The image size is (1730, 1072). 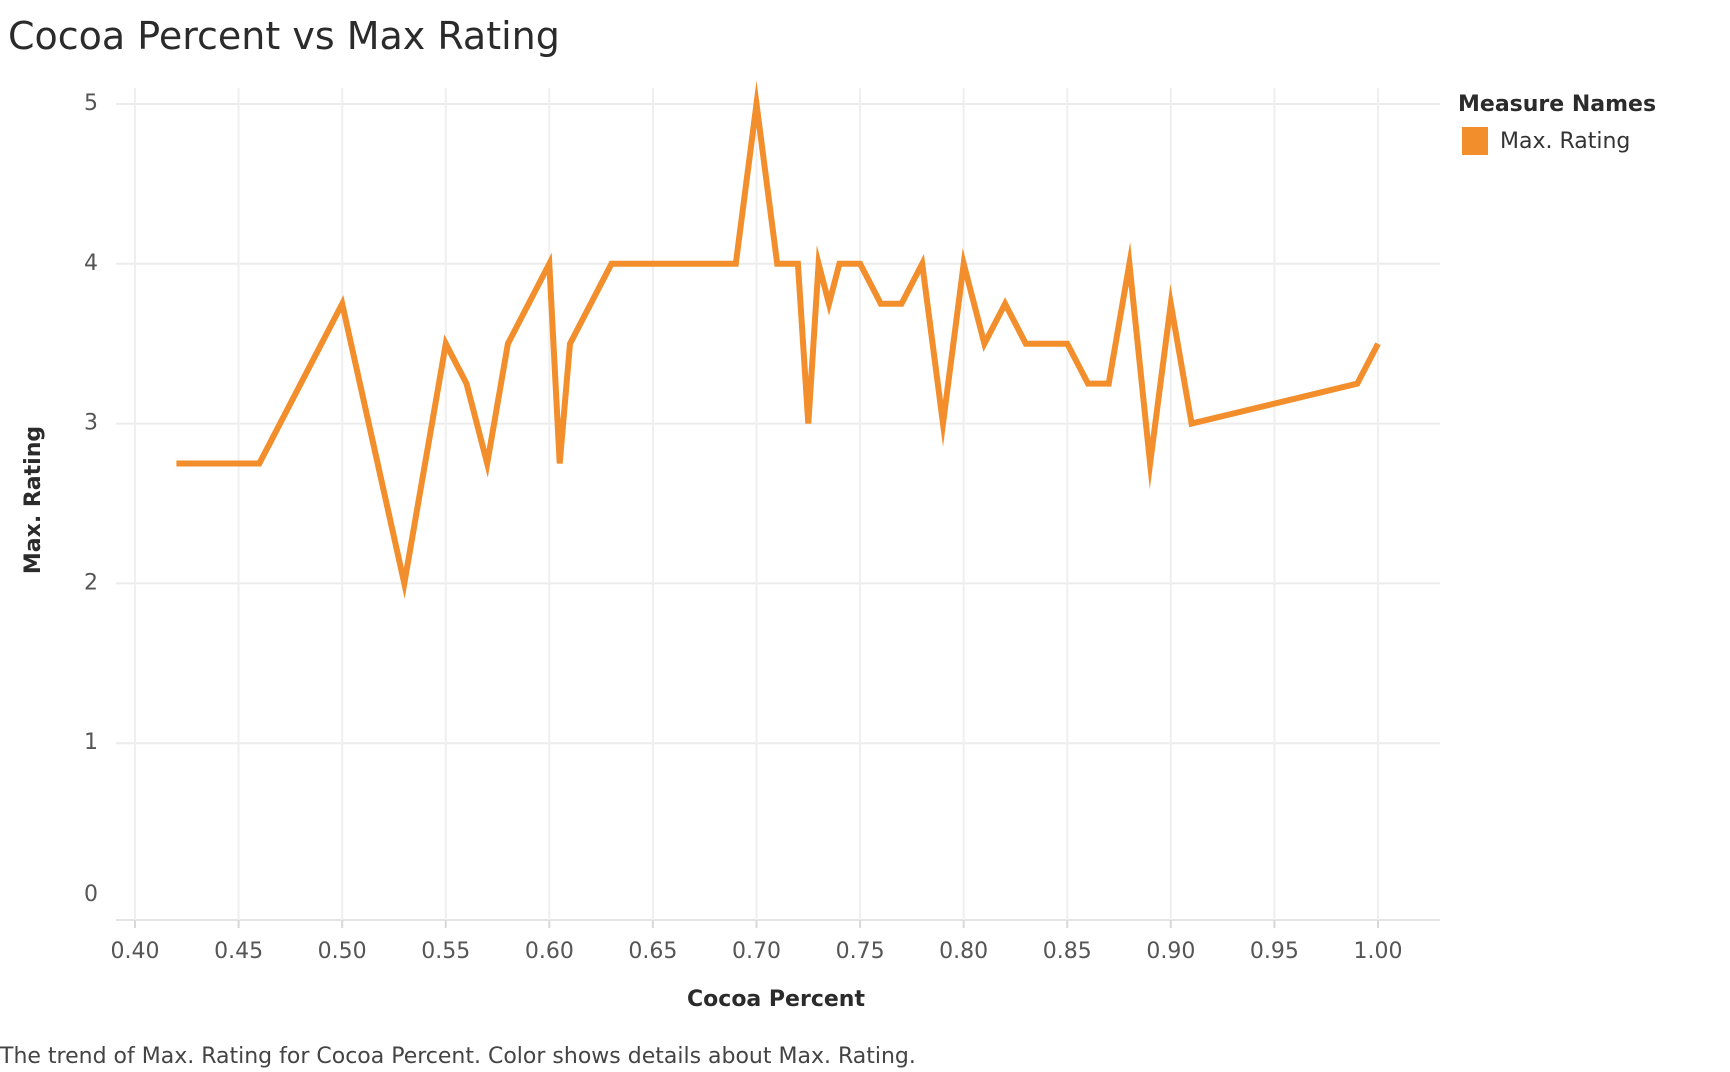 What do you see at coordinates (963, 951) in the screenshot?
I see `x-tick-label: 0.80` at bounding box center [963, 951].